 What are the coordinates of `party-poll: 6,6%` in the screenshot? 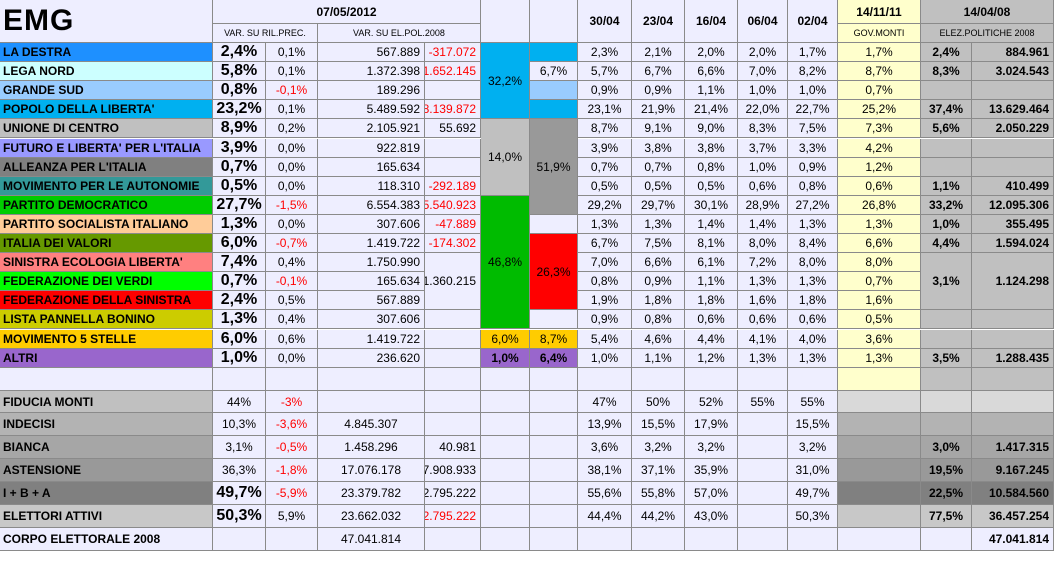 It's located at (711, 72).